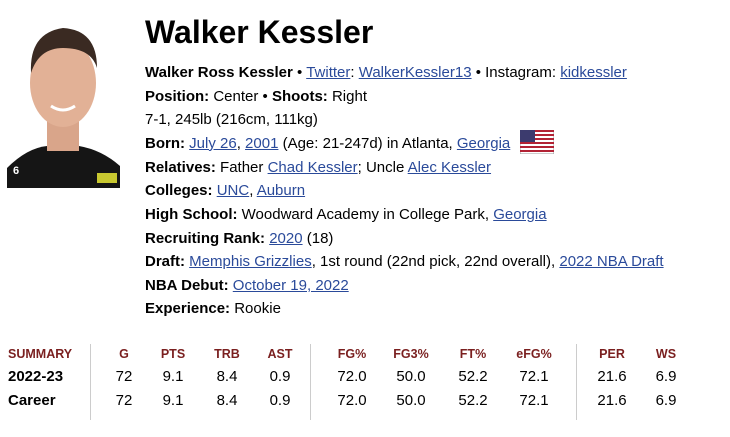 Image resolution: width=730 pixels, height=437 pixels. Describe the element at coordinates (124, 354) in the screenshot. I see `column-header: G` at that location.